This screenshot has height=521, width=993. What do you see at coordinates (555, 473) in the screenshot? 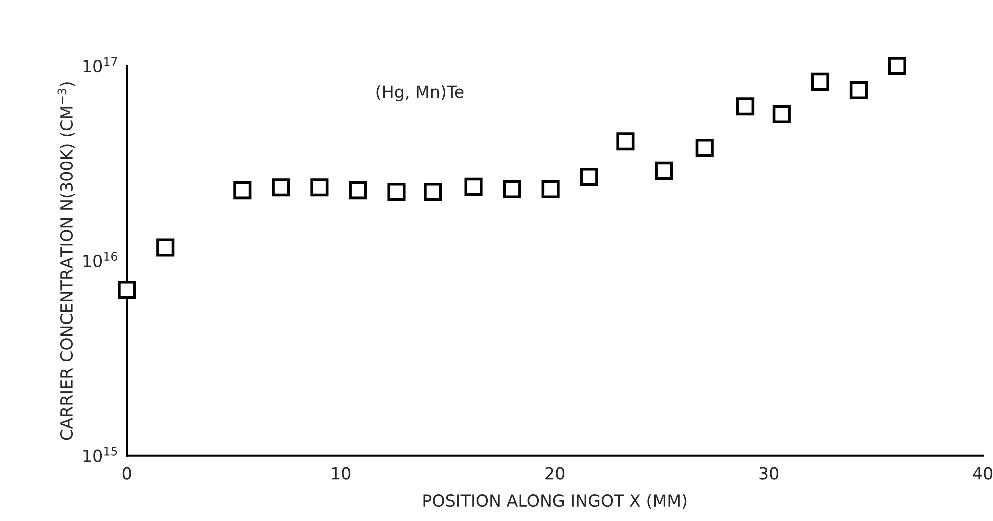
I see `x-tick-label: 20` at bounding box center [555, 473].